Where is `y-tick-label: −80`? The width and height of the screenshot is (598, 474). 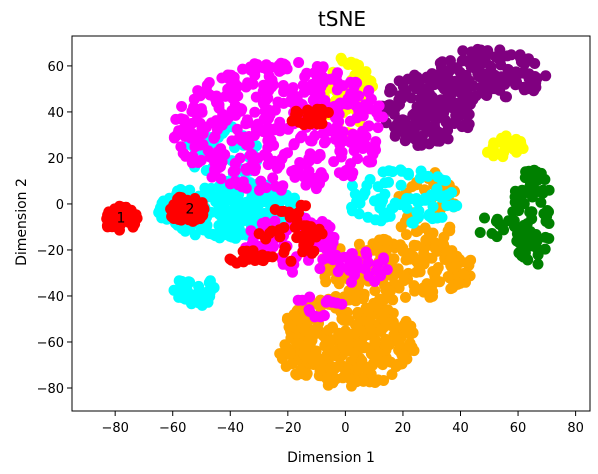
y-tick-label: −80 is located at coordinates (50, 389).